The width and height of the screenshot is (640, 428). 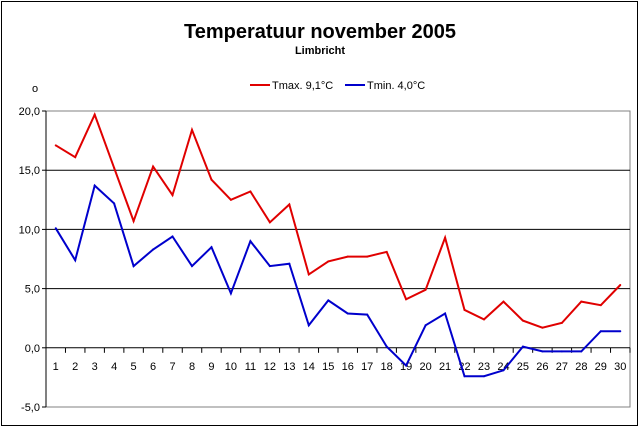 What do you see at coordinates (29, 171) in the screenshot?
I see `y-tick-label: 15,0` at bounding box center [29, 171].